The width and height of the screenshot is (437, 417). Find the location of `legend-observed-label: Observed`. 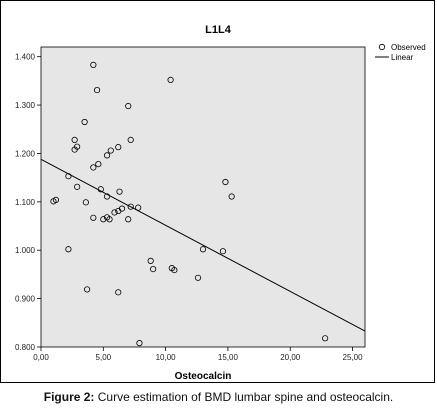

legend-observed-label: Observed is located at coordinates (408, 47).